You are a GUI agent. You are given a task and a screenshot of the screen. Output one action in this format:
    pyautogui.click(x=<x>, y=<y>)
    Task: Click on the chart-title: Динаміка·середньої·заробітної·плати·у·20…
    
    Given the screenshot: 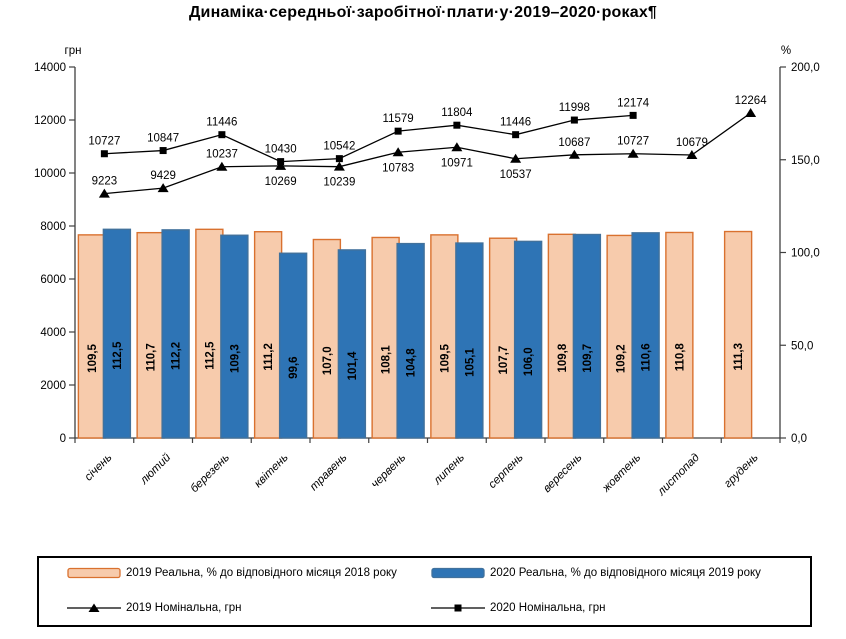 What is the action you would take?
    pyautogui.click(x=423, y=12)
    